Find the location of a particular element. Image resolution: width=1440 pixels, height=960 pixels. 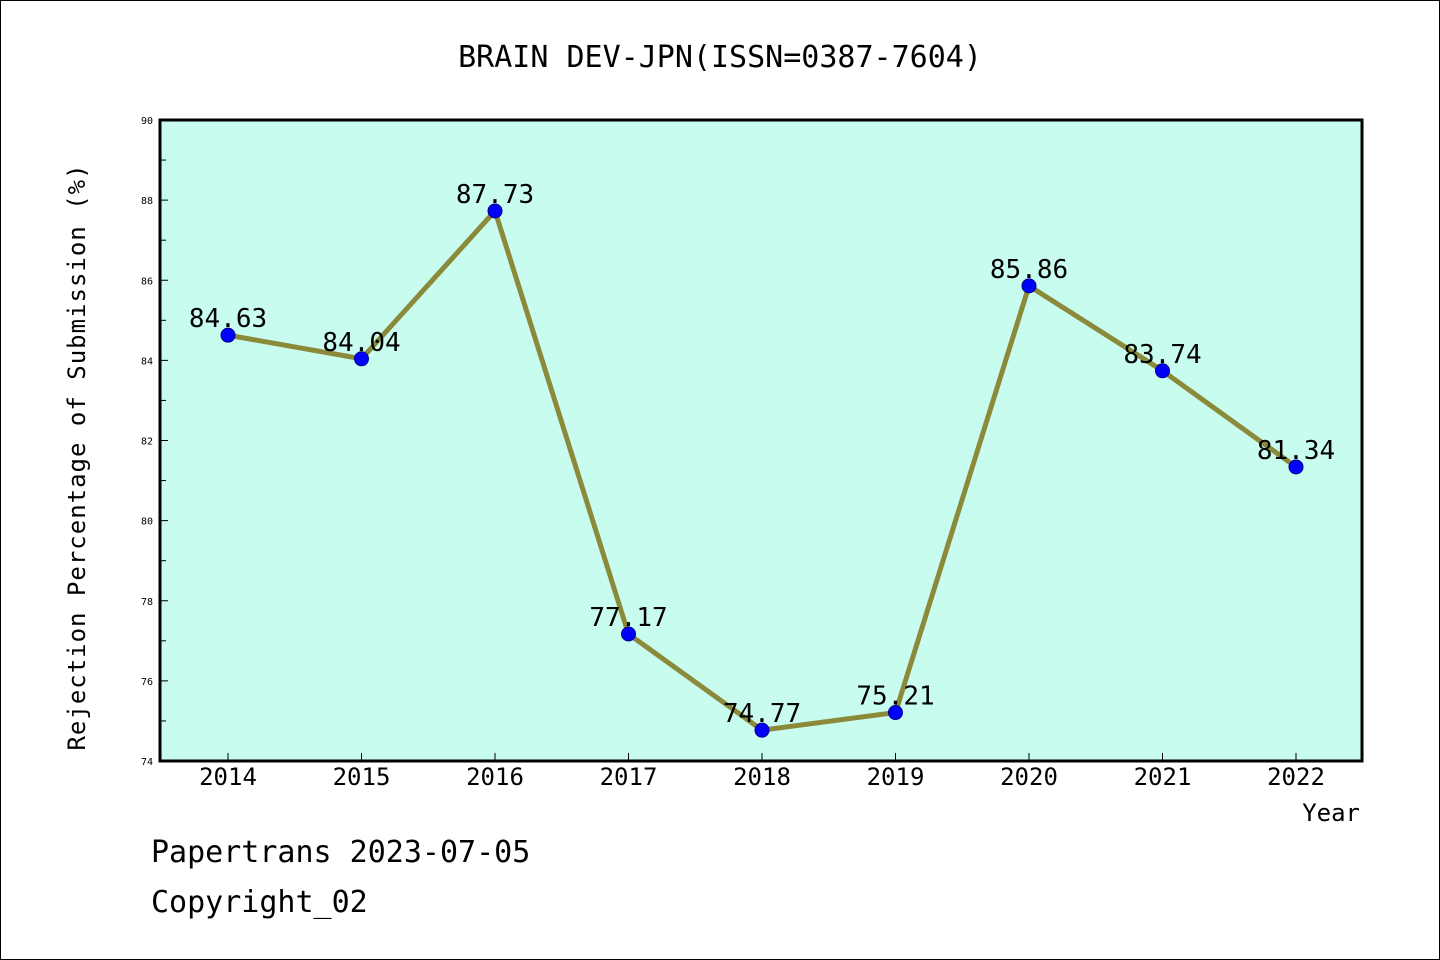

chart-title: BRAIN DEV-JPN(ISSN=0387-7604) is located at coordinates (720, 57).